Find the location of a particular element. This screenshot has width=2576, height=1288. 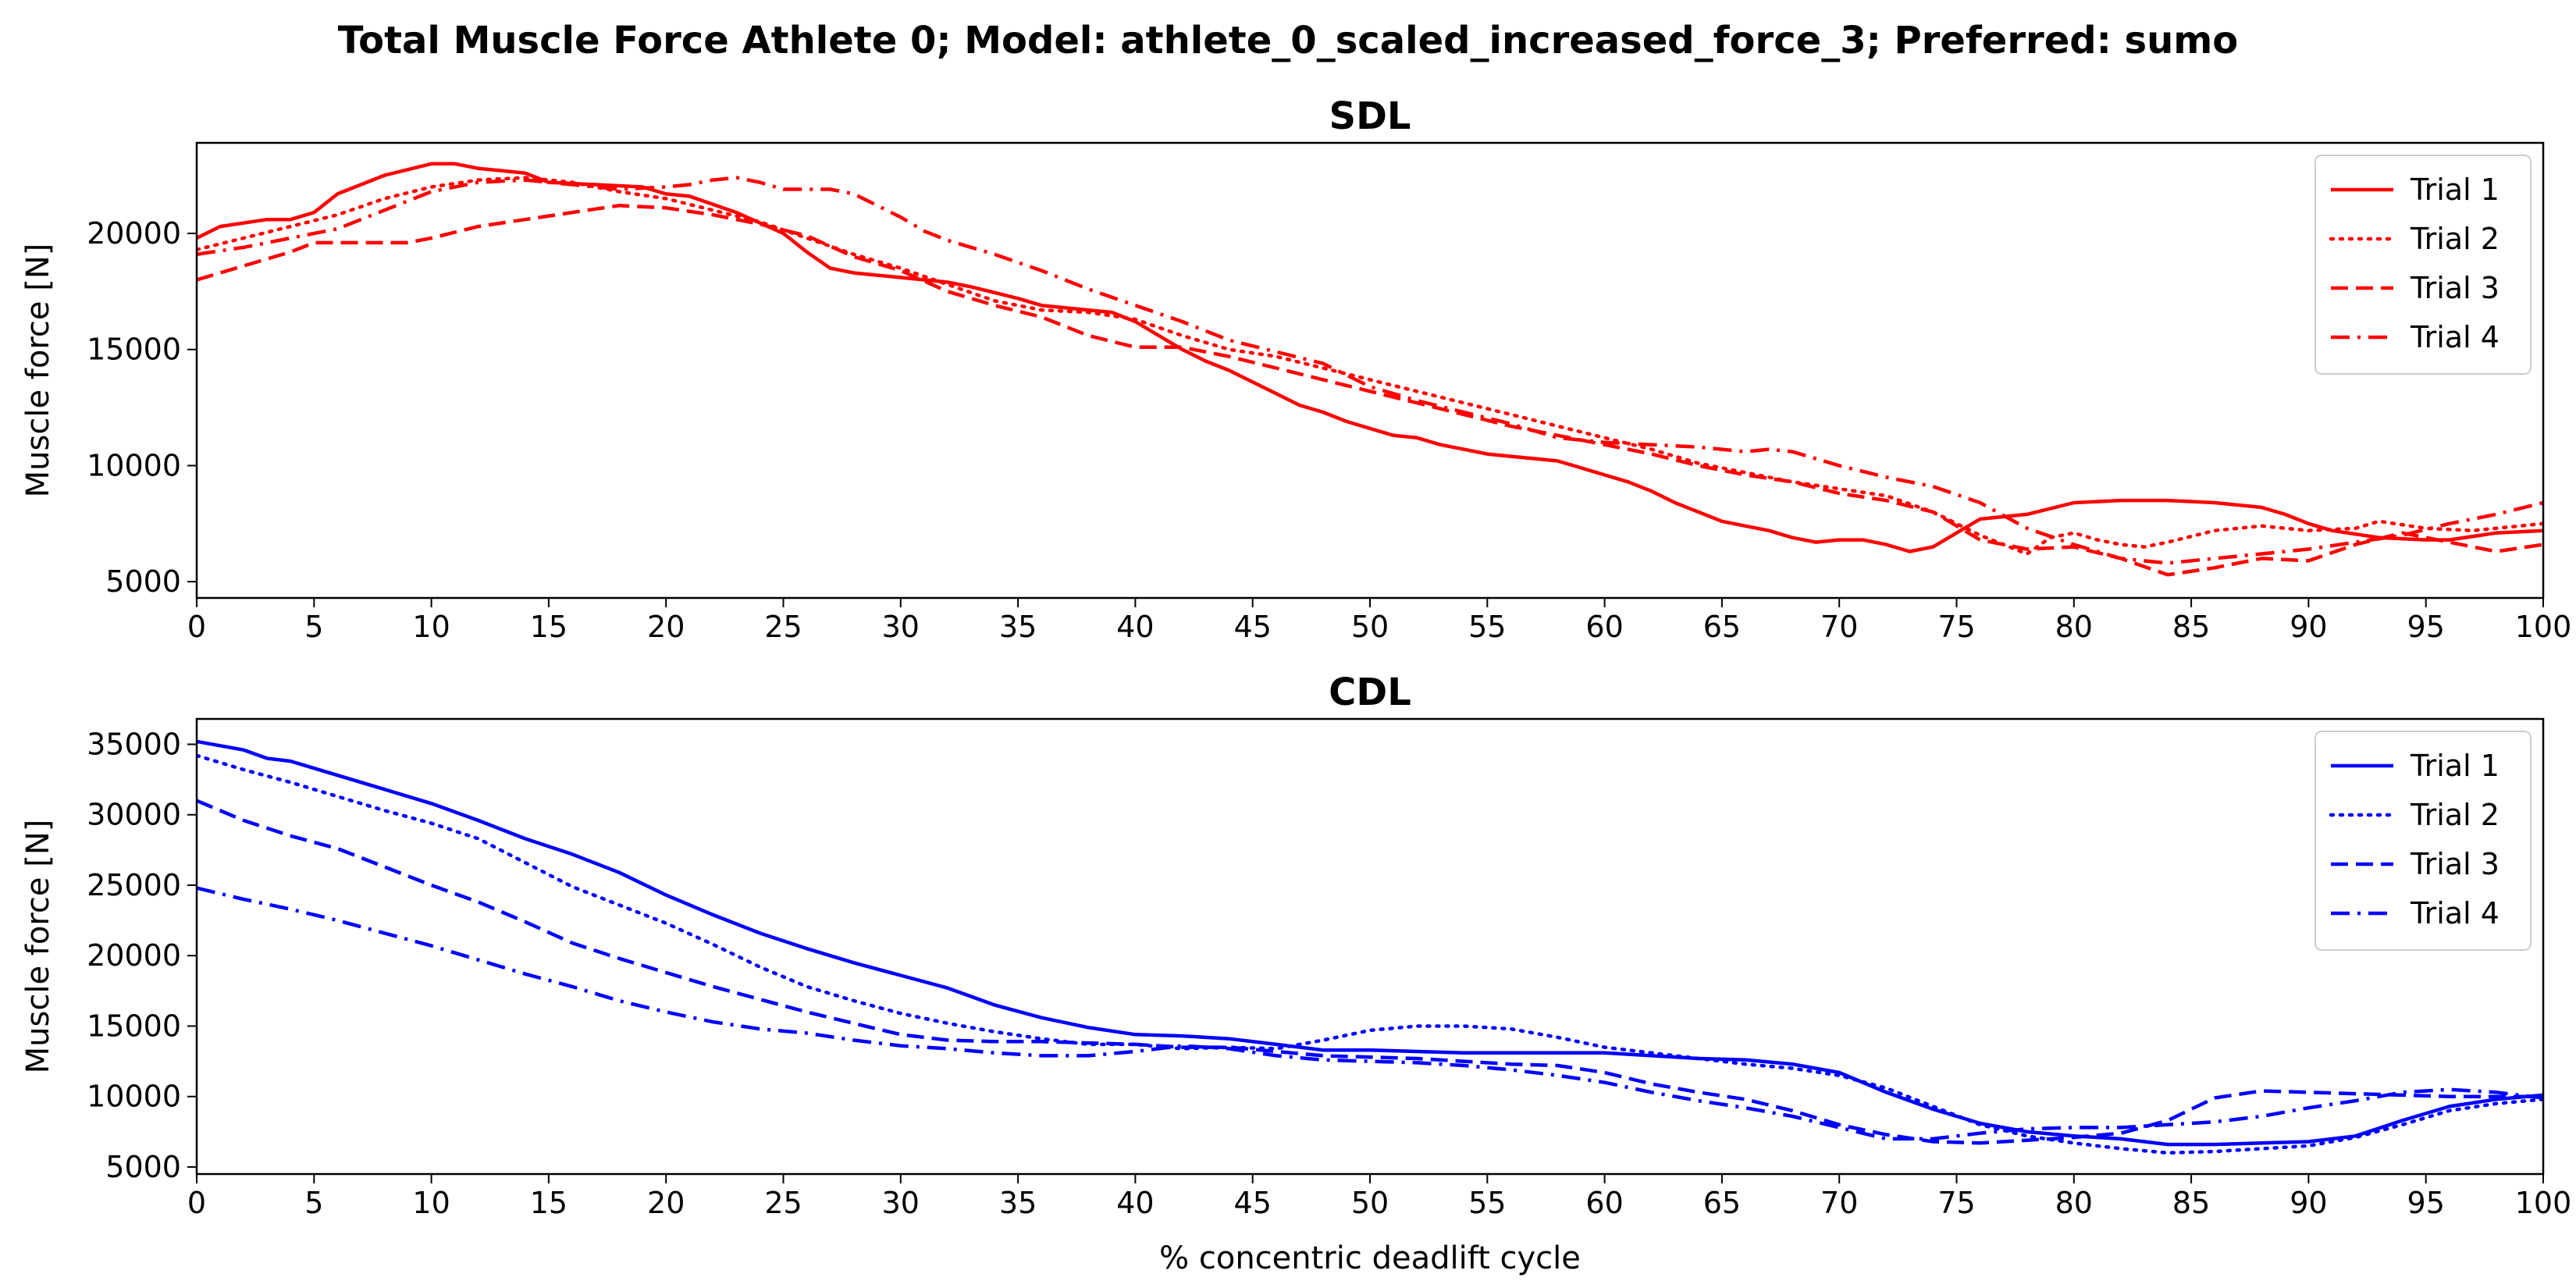

panel-title: SDL is located at coordinates (1370, 116).